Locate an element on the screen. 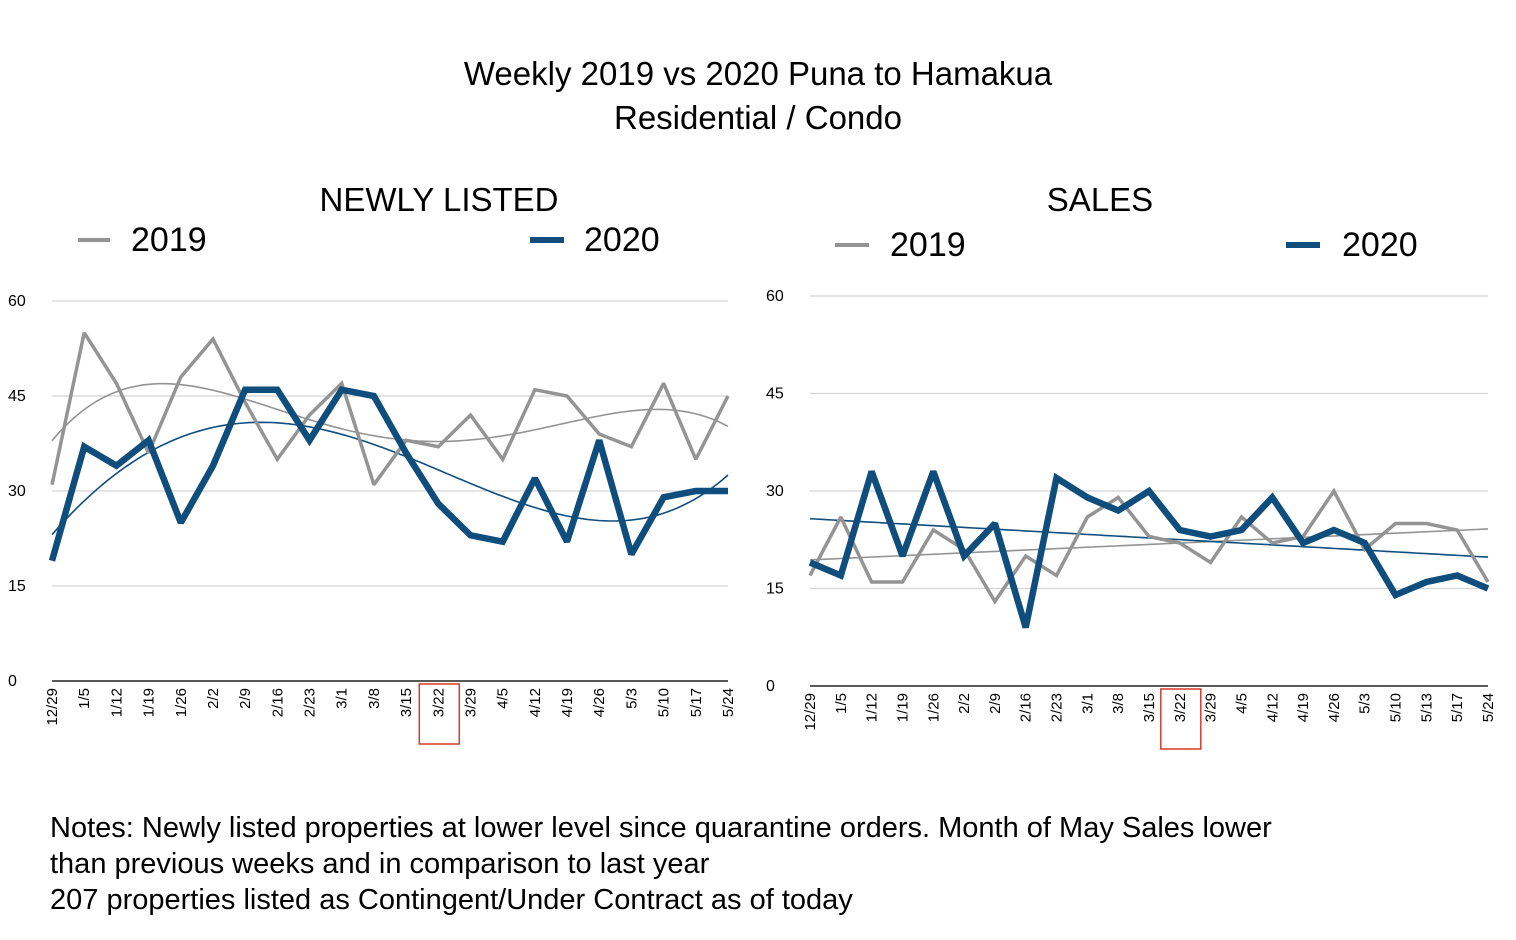 The image size is (1516, 940). newly-listed-x-tick-label: 2/9 is located at coordinates (245, 698).